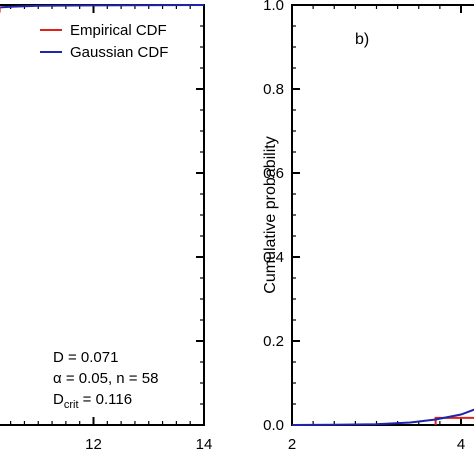 This screenshot has height=474, width=474. Describe the element at coordinates (106, 399) in the screenshot. I see `annotation-dcrit-value: = 0.116` at that location.